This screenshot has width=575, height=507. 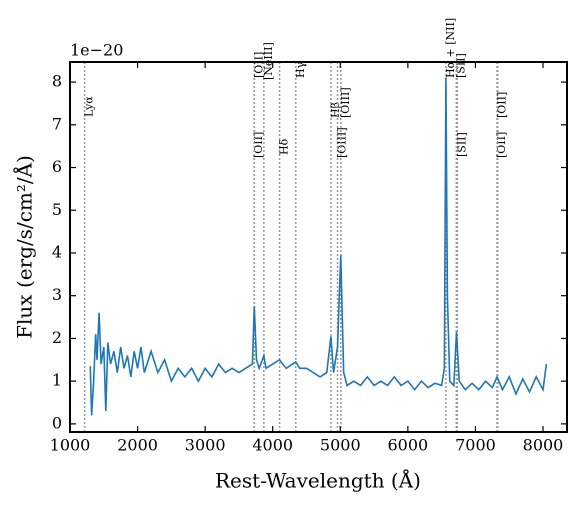 What do you see at coordinates (96, 50) in the screenshot?
I see `offset-text: 1e−20` at bounding box center [96, 50].